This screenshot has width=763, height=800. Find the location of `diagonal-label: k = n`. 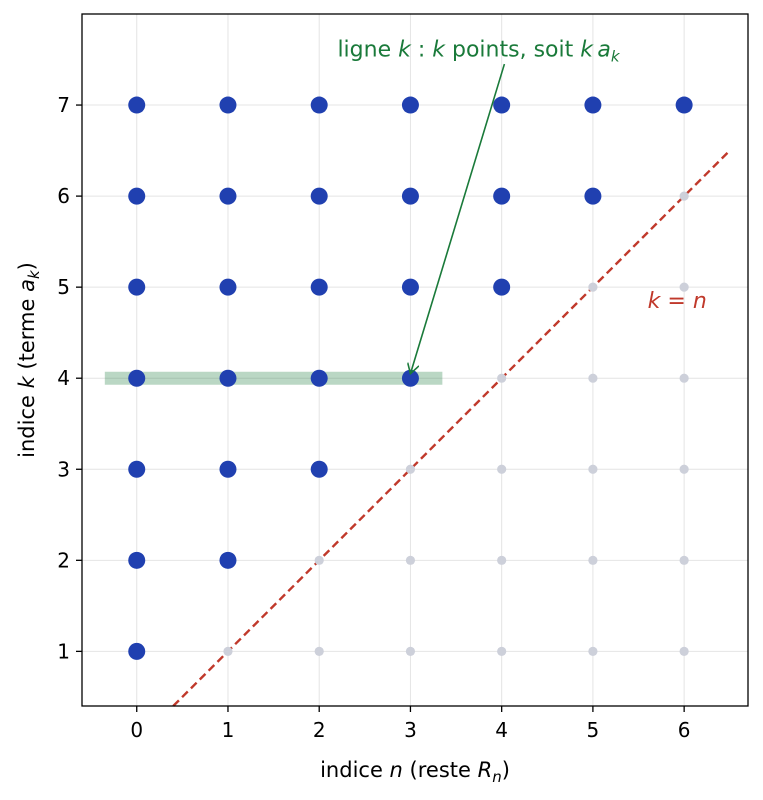

diagonal-label: k = n is located at coordinates (677, 301).